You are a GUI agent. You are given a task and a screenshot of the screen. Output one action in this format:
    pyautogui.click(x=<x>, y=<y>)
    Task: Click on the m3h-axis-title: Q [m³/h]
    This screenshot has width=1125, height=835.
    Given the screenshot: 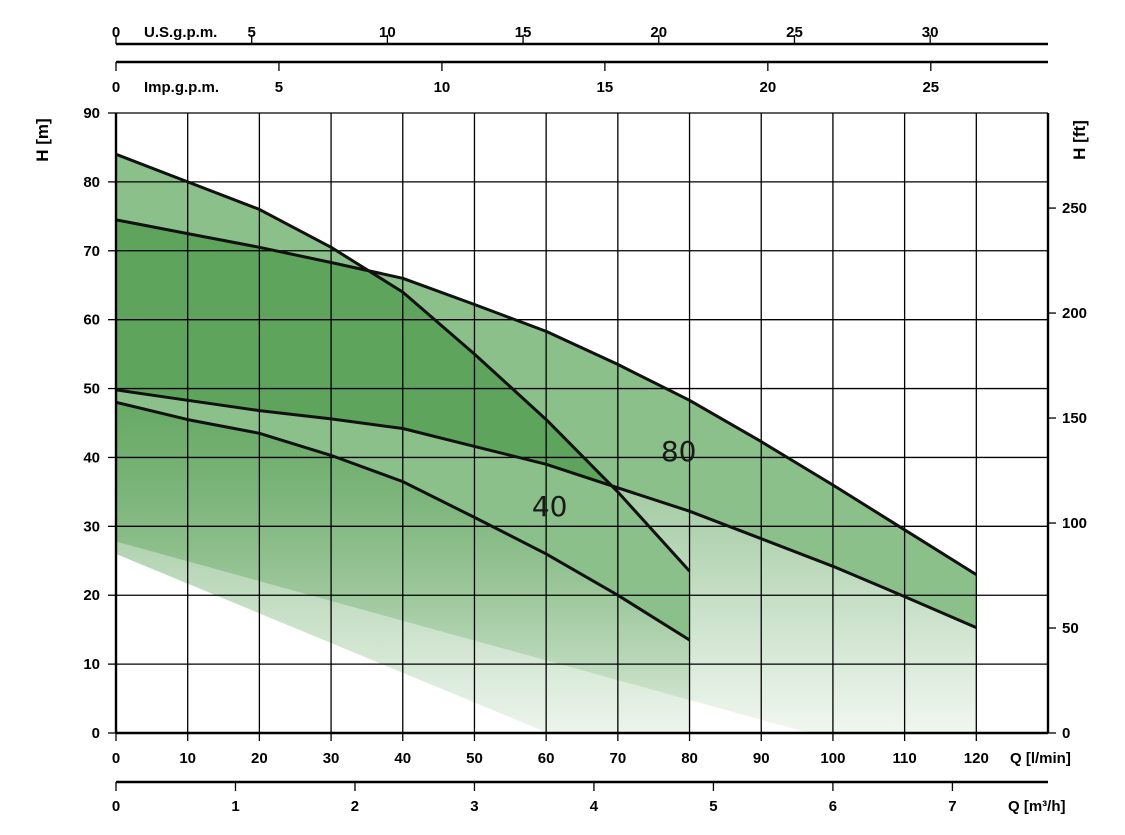 What is the action you would take?
    pyautogui.click(x=1037, y=806)
    